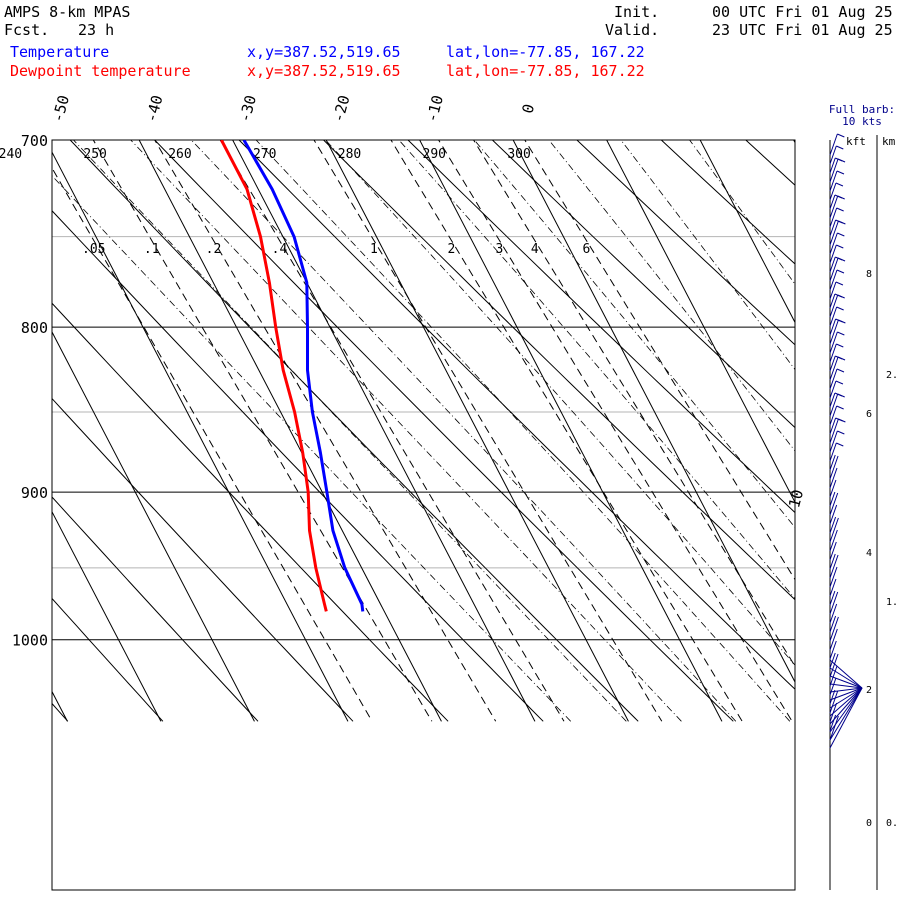  I want to click on full-barb-value: 10 kts, so click(862, 121).